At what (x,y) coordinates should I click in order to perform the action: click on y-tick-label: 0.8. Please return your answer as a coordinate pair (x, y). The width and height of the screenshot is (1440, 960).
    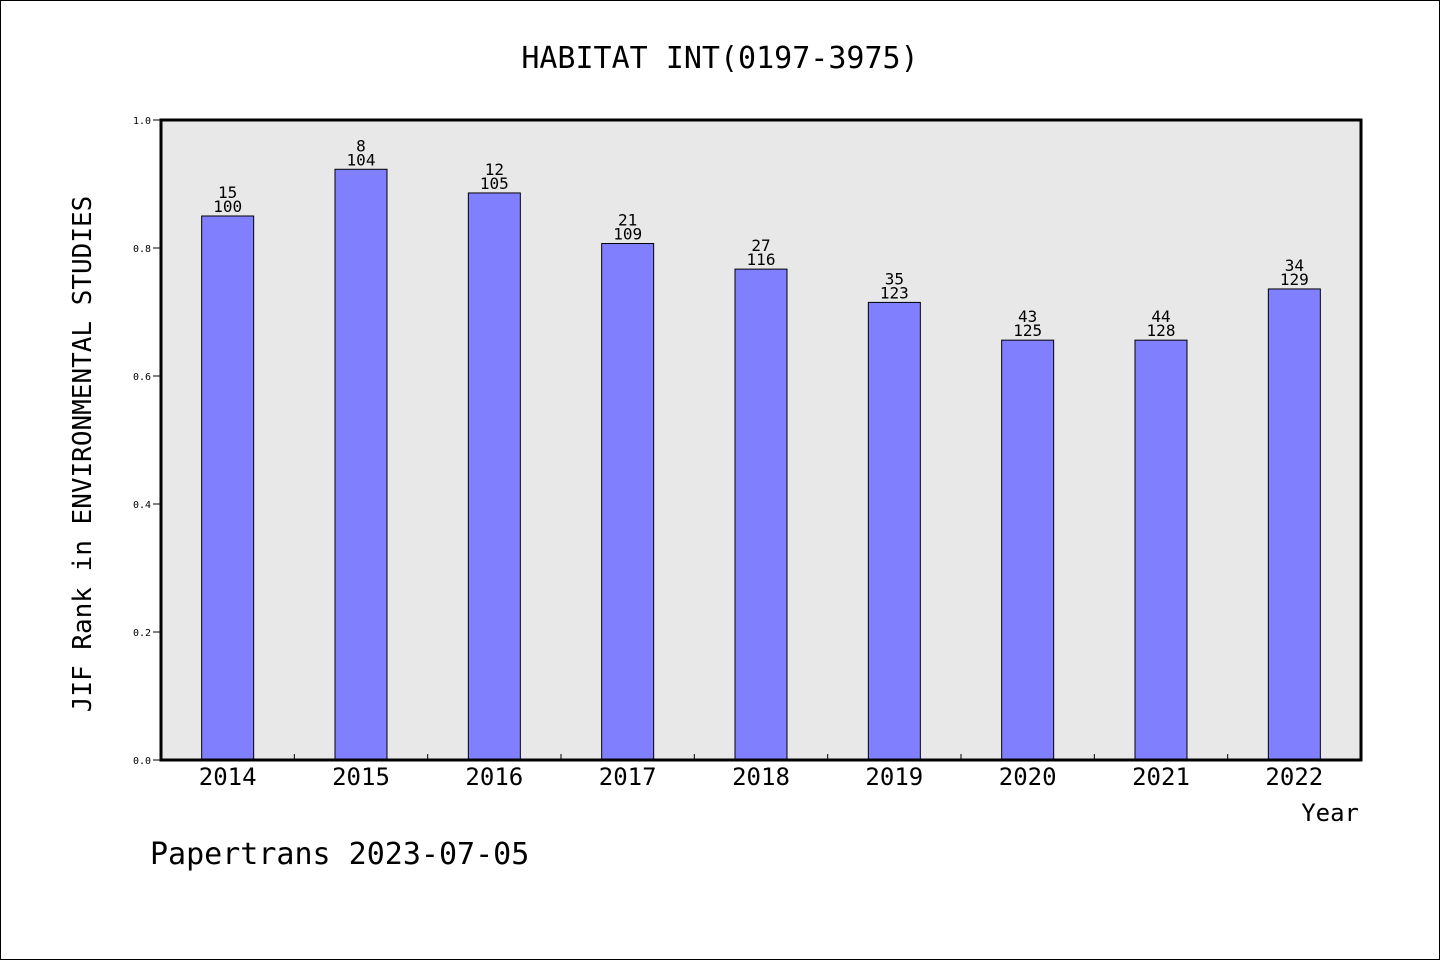
    Looking at the image, I should click on (142, 249).